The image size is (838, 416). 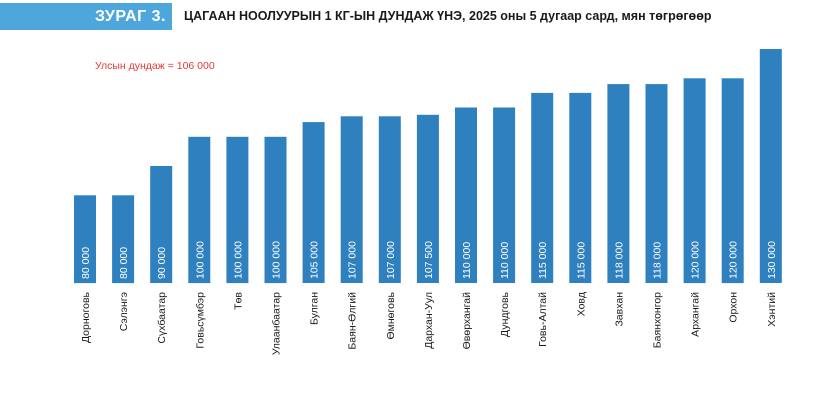 I want to click on category-label-11: Өвөрхангай, so click(x=467, y=321).